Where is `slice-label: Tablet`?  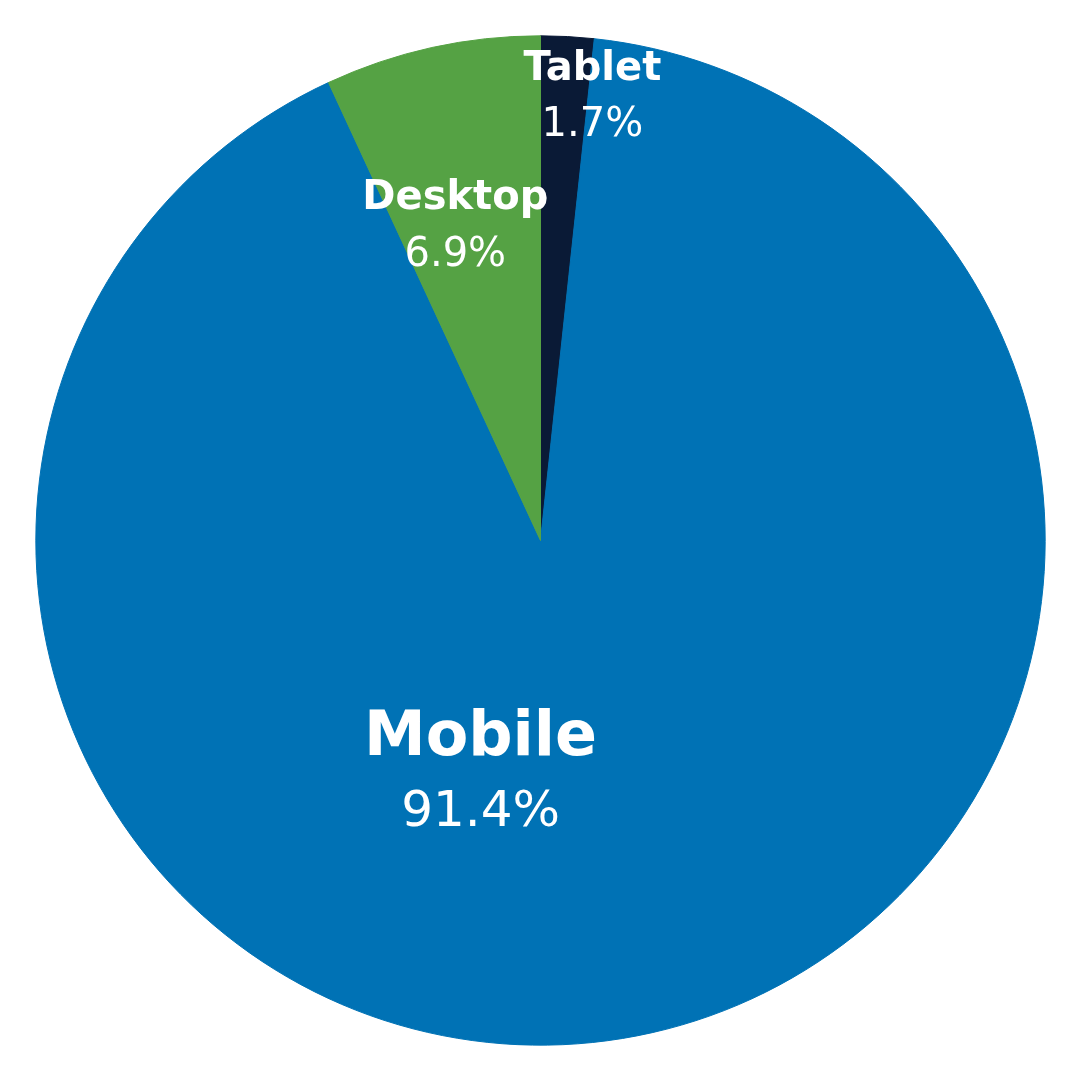 slice-label: Tablet is located at coordinates (592, 66).